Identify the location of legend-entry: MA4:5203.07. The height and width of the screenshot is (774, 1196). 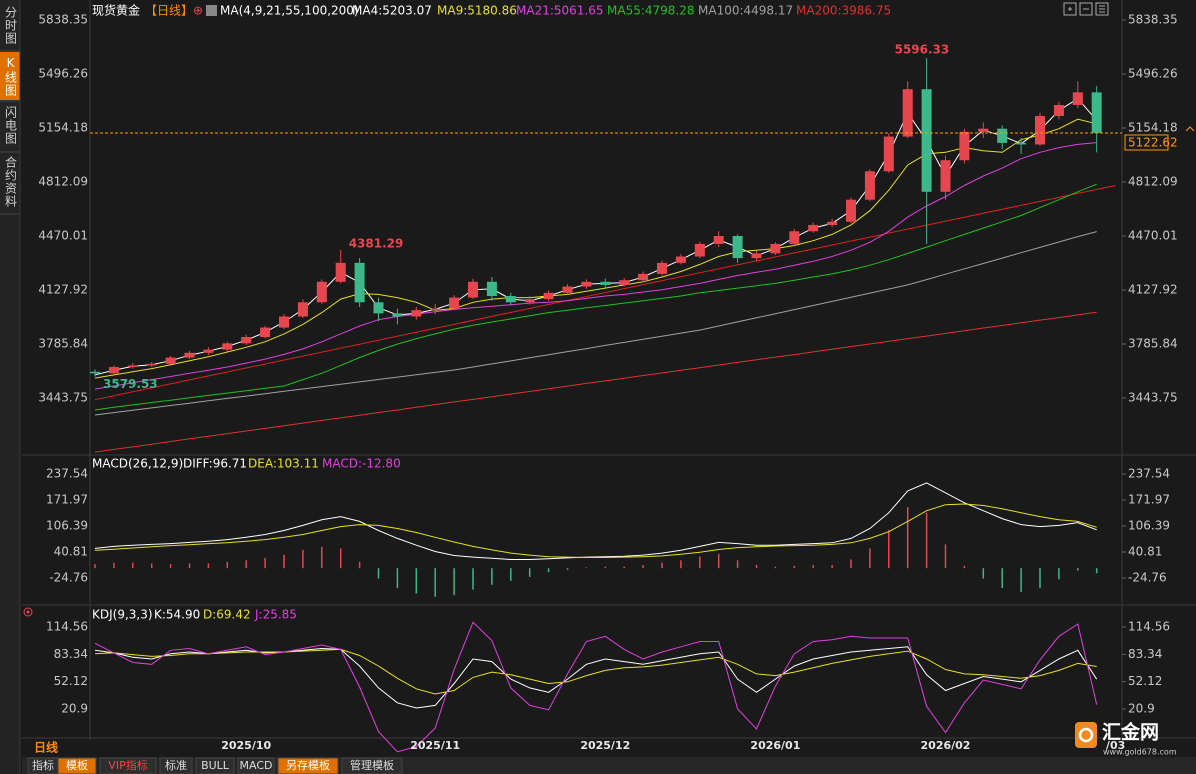
(392, 11).